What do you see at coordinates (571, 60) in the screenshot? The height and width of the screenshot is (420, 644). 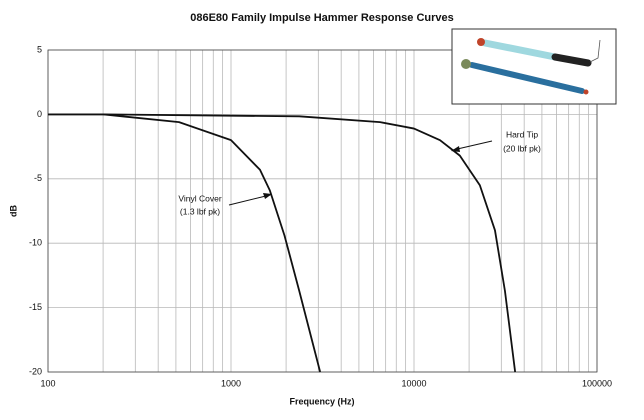 I see `hammer-grip` at bounding box center [571, 60].